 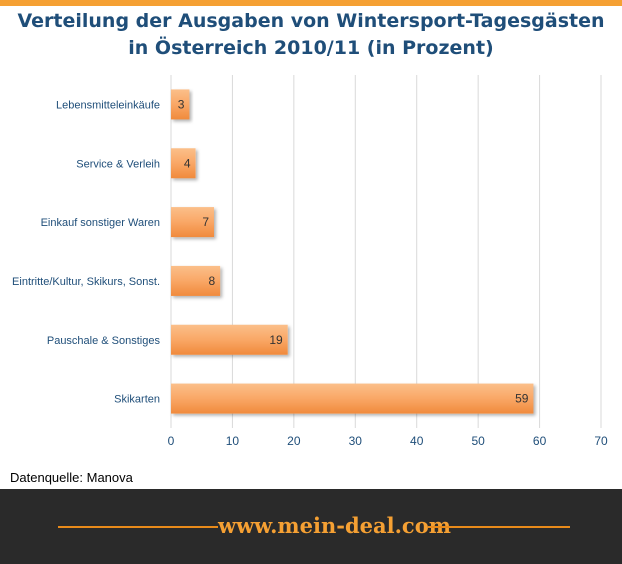 What do you see at coordinates (71, 477) in the screenshot?
I see `data-source-note: Datenquelle: Manova` at bounding box center [71, 477].